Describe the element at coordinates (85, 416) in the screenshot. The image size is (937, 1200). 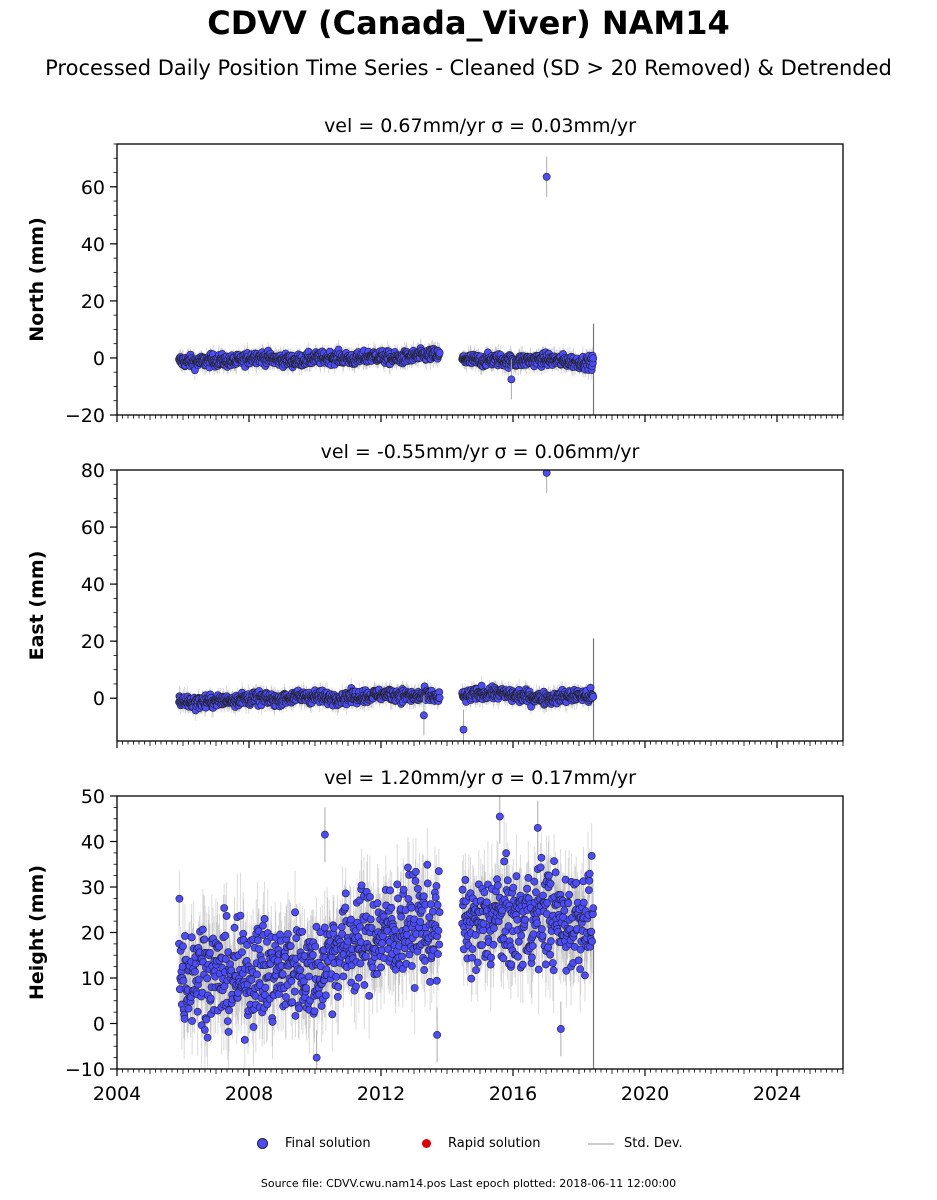
I see `y-tick-label: −20` at that location.